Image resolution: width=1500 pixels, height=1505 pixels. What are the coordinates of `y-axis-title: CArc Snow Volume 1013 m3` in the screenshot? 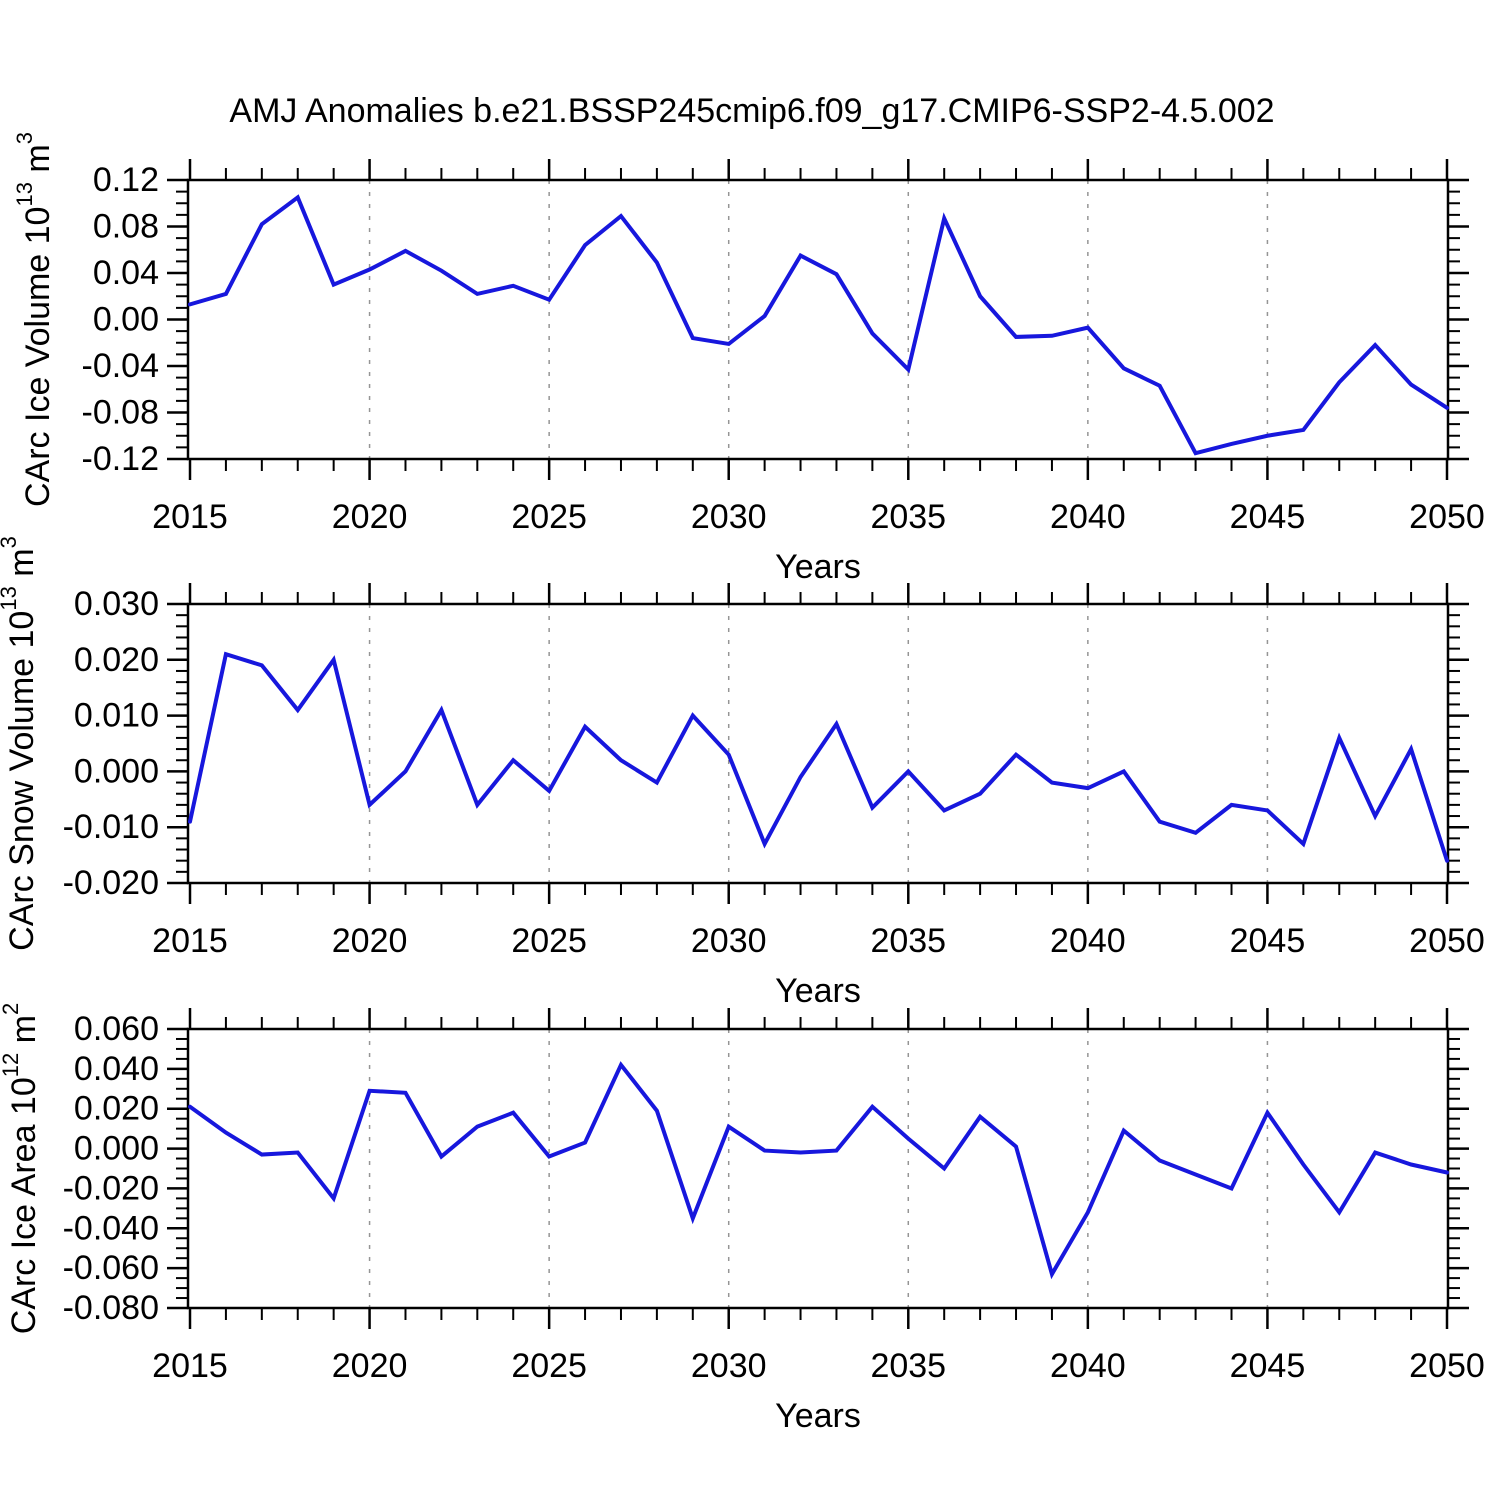 It's located at (20, 743).